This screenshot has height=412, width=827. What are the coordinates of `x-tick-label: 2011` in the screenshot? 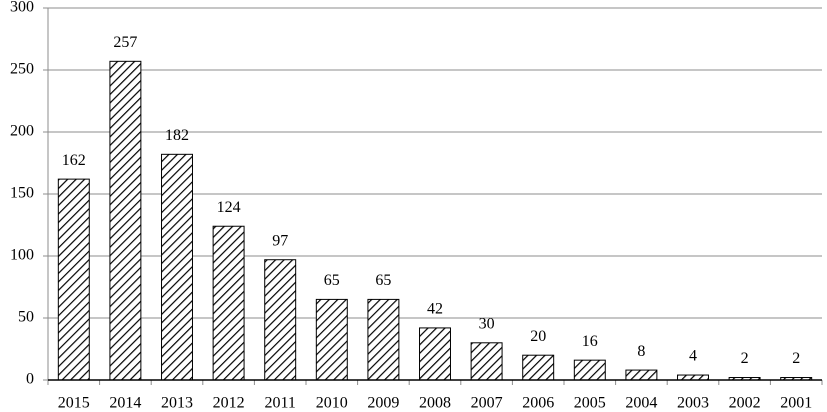 It's located at (279, 403).